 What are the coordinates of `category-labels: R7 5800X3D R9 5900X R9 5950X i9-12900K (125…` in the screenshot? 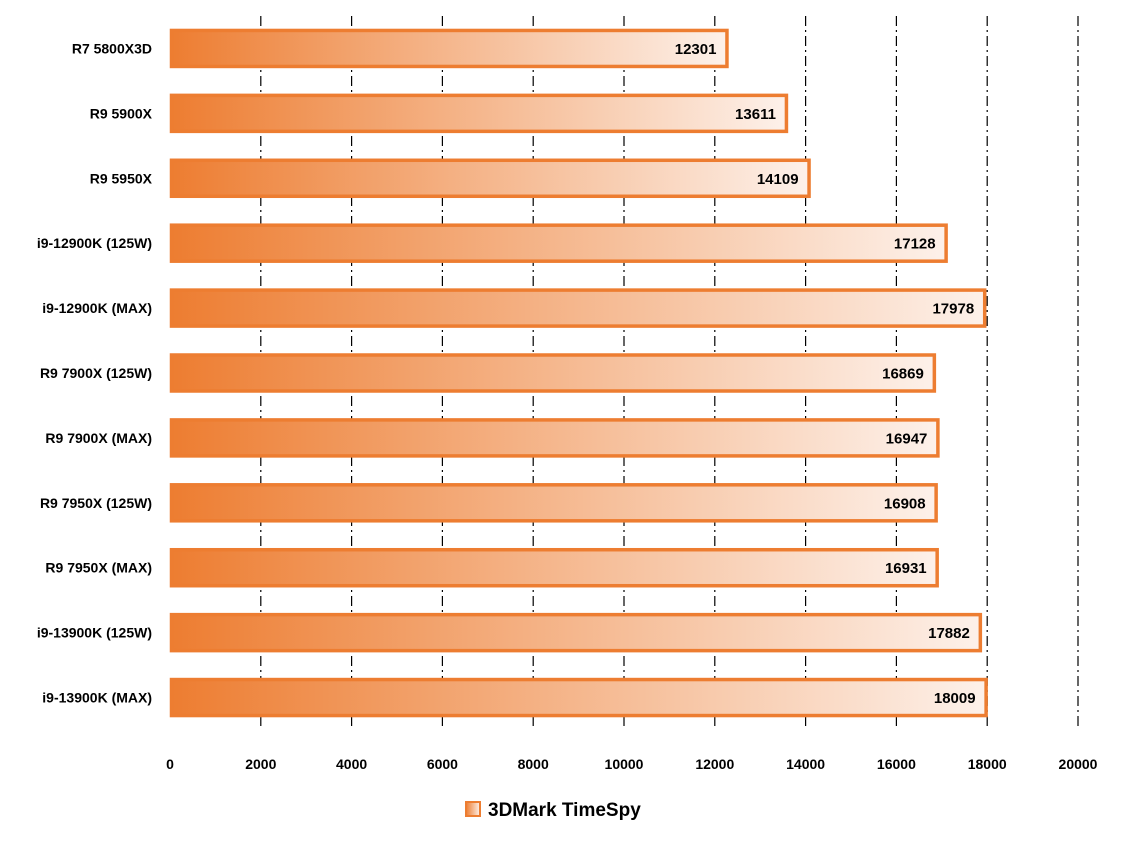 It's located at (95, 372).